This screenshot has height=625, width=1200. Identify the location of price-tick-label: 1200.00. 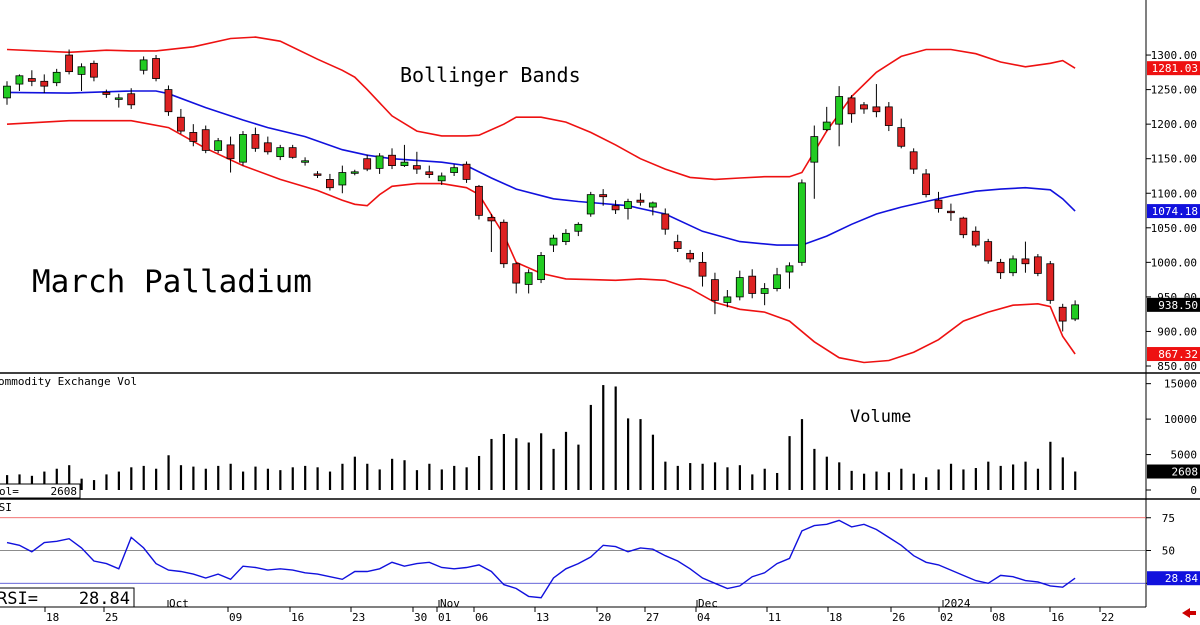
(1174, 124).